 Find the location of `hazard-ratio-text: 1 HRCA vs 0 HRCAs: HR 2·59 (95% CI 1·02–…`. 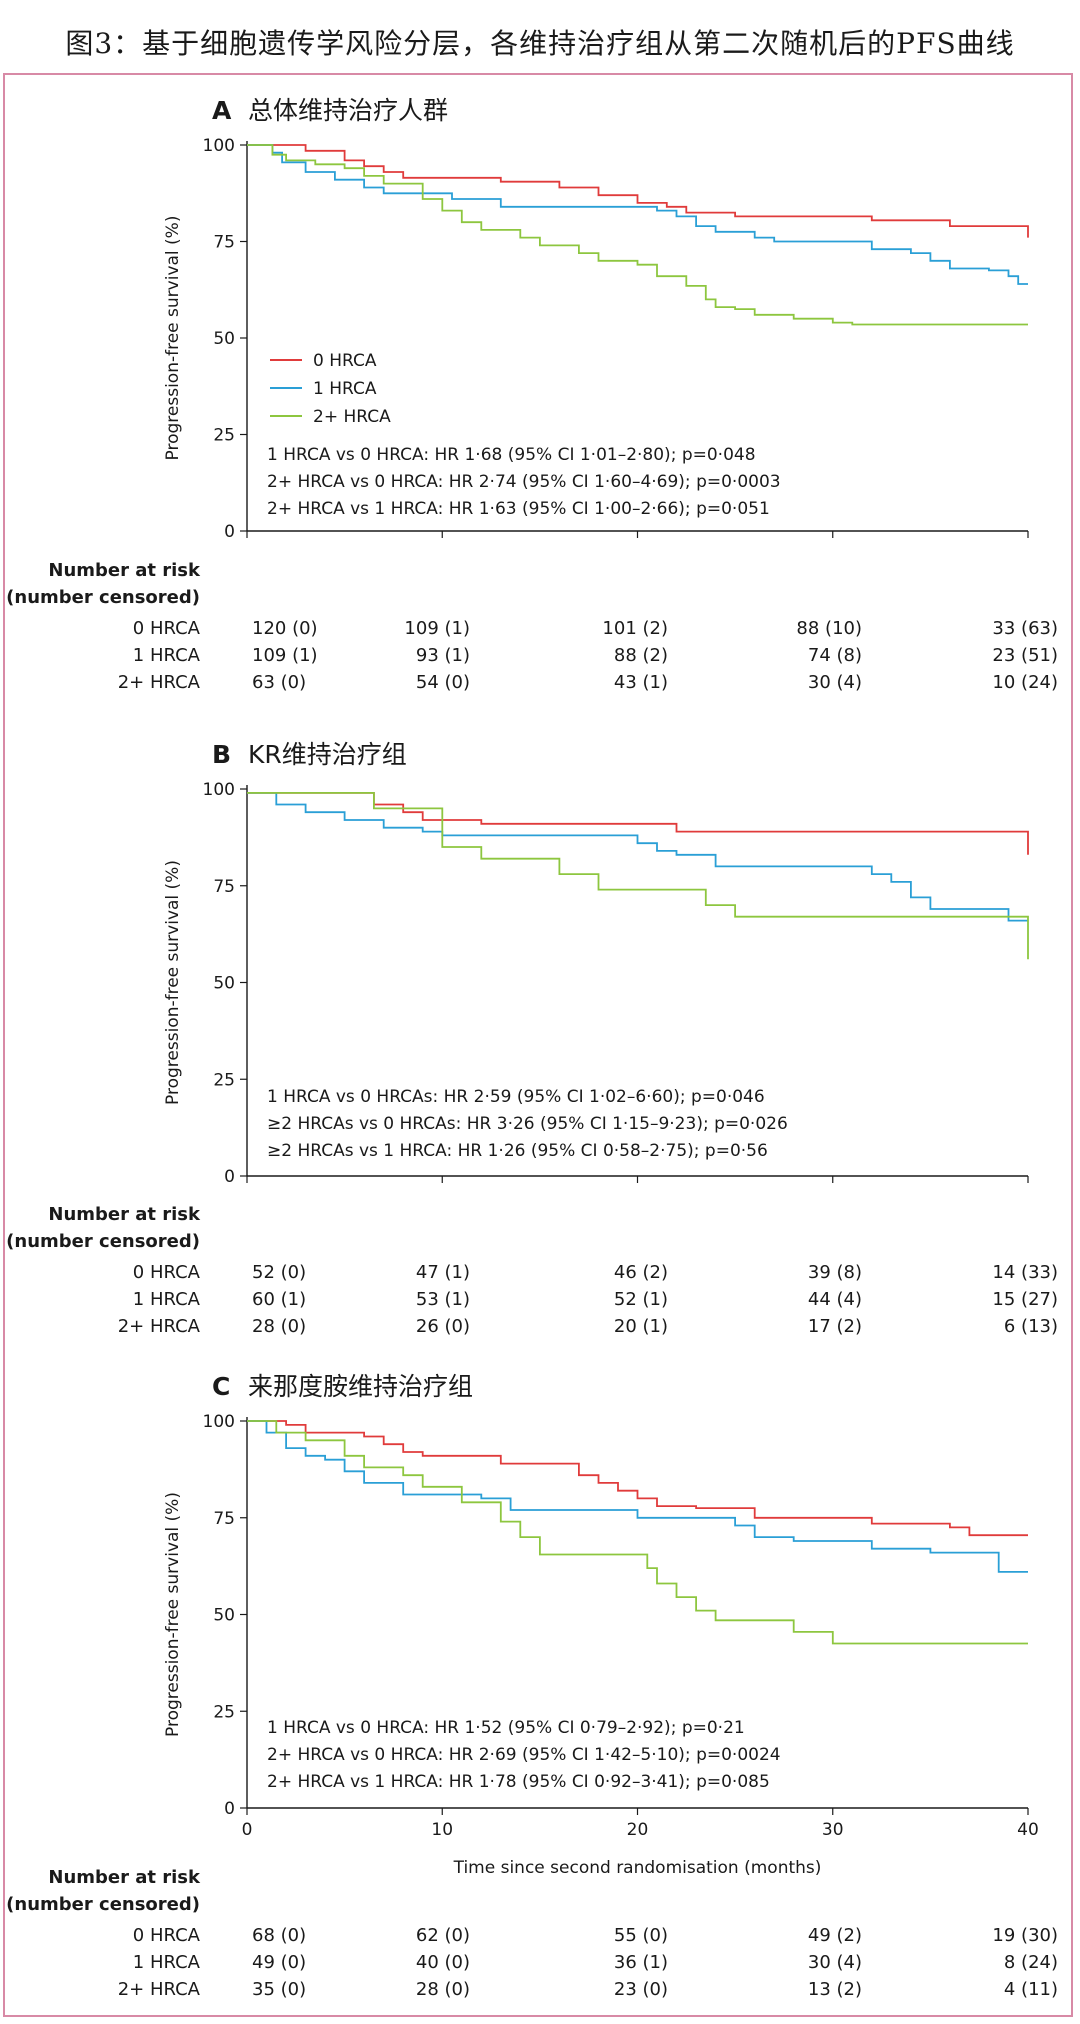

hazard-ratio-text: 1 HRCA vs 0 HRCAs: HR 2·59 (95% CI 1·02–… is located at coordinates (516, 1097).